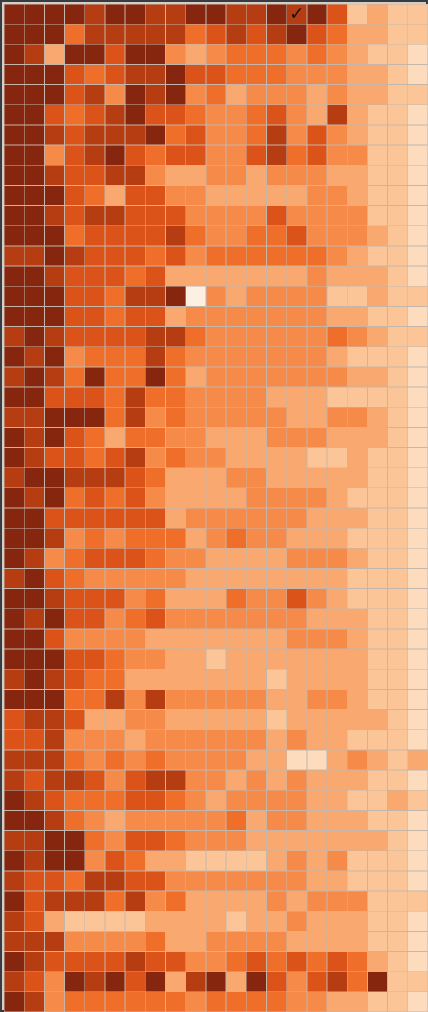  What do you see at coordinates (176, 921) in the screenshot?
I see `heatmap-cell-r45-c8` at bounding box center [176, 921].